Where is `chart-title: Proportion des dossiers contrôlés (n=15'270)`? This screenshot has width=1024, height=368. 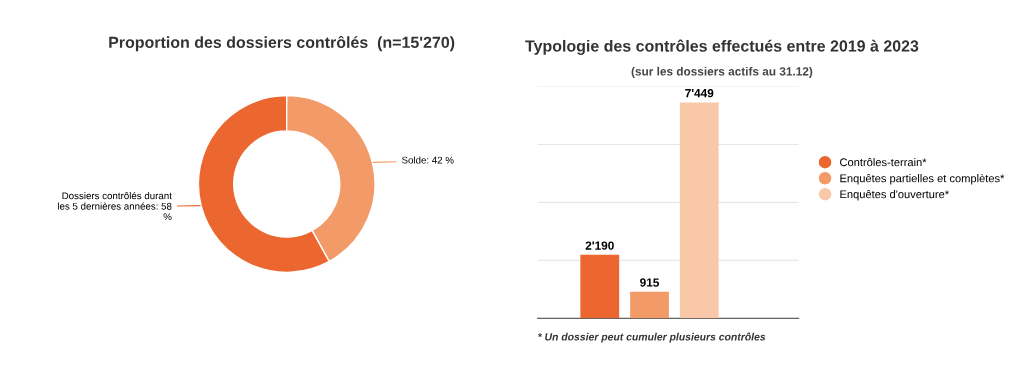 chart-title: Proportion des dossiers contrôlés (n=15'270) is located at coordinates (282, 43).